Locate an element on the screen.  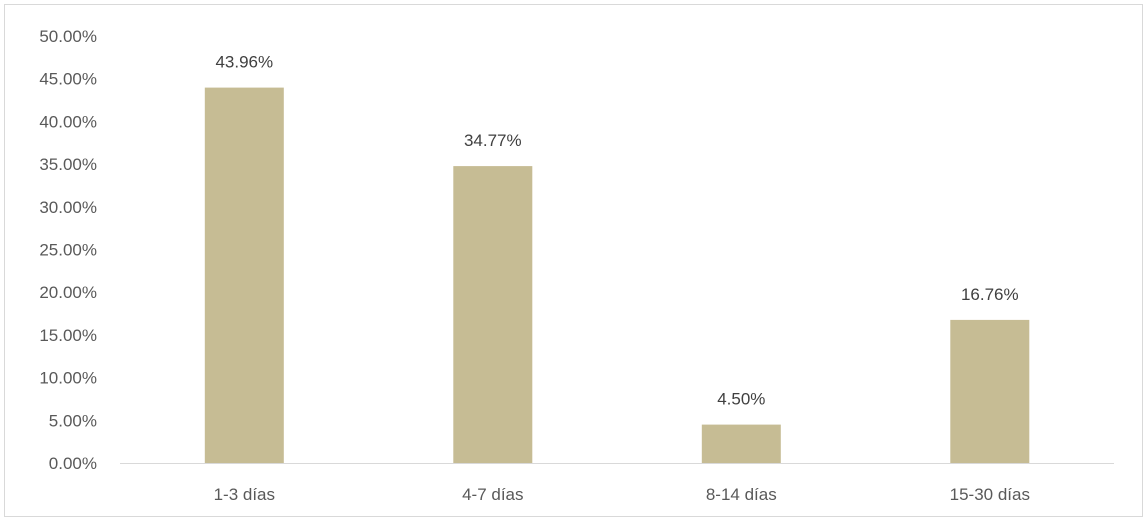
y-tick-label: 15.00% is located at coordinates (68, 335).